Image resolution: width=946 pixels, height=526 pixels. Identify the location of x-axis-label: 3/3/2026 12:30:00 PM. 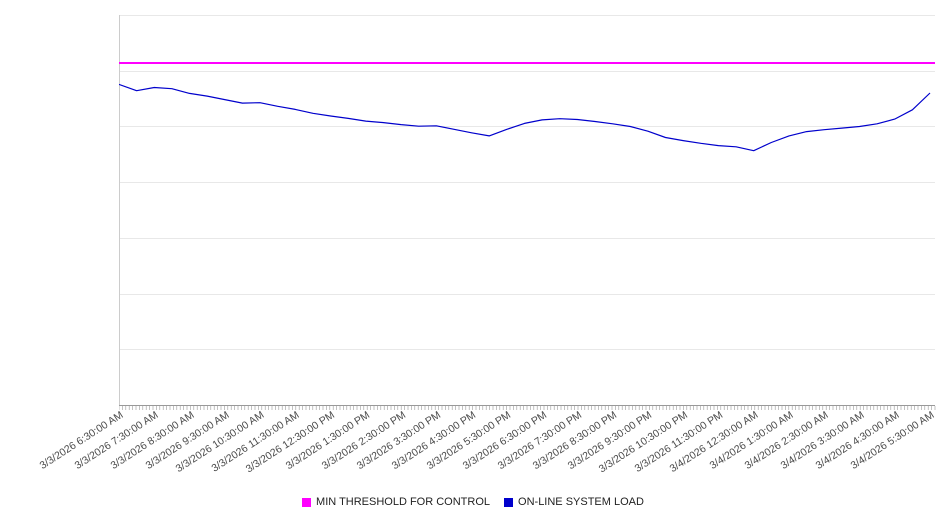
(290, 442).